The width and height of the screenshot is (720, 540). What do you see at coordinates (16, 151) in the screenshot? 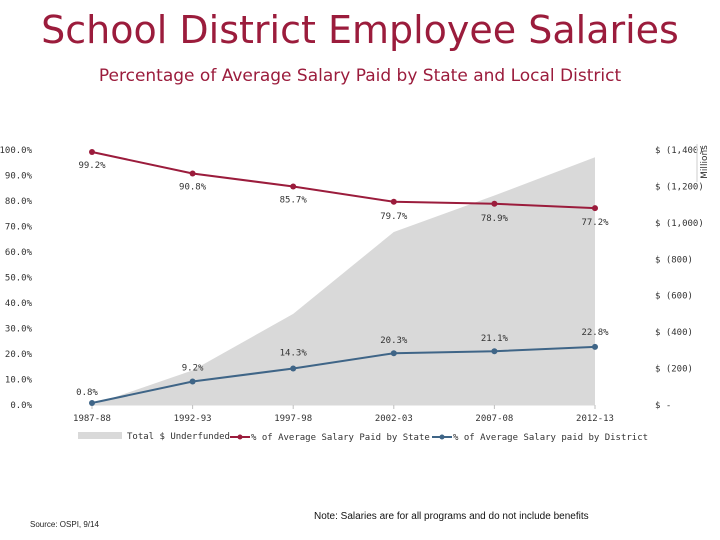
I see `left-tick-label: 100.0%` at bounding box center [16, 151].